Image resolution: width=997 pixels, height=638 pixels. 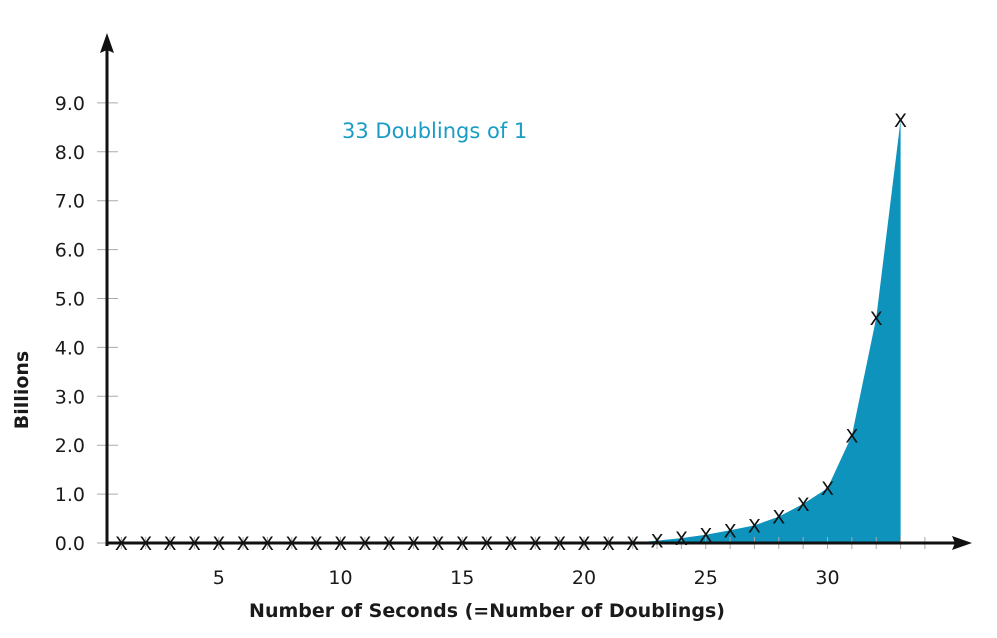 What do you see at coordinates (584, 578) in the screenshot?
I see `x-tick-label: 20` at bounding box center [584, 578].